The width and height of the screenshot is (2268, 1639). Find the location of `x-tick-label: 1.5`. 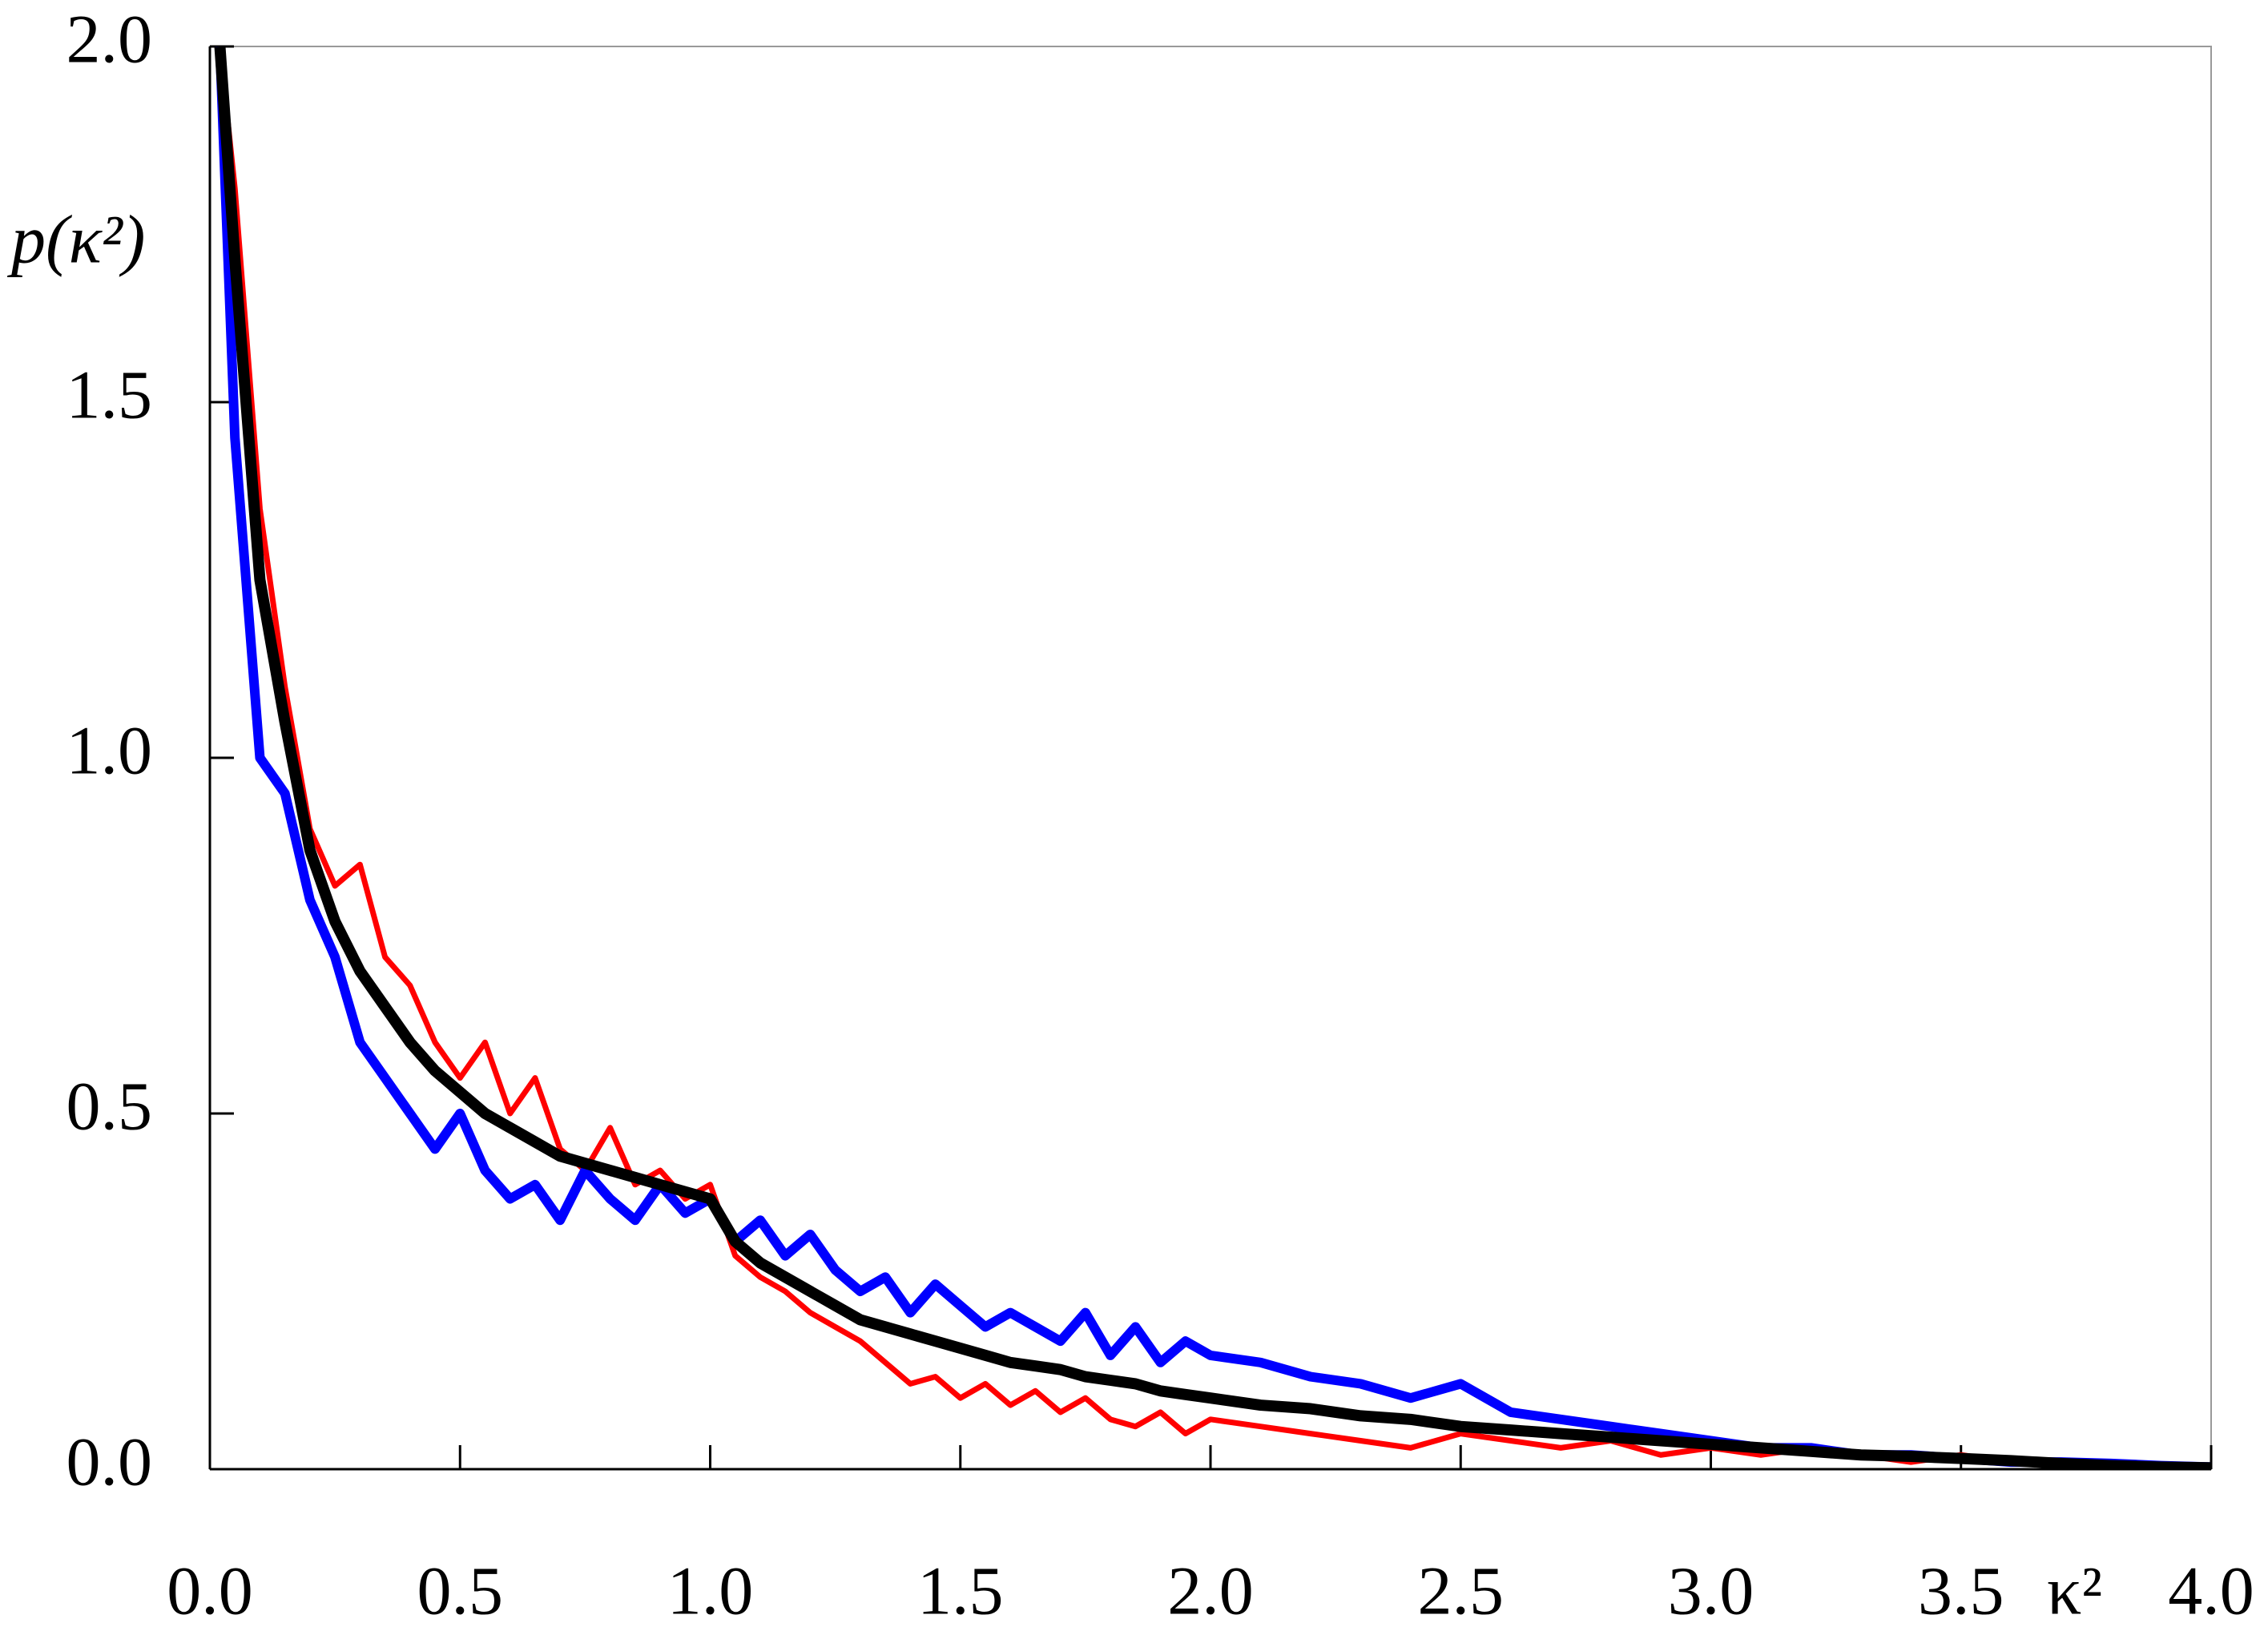

x-tick-label: 1.5 is located at coordinates (960, 1590).